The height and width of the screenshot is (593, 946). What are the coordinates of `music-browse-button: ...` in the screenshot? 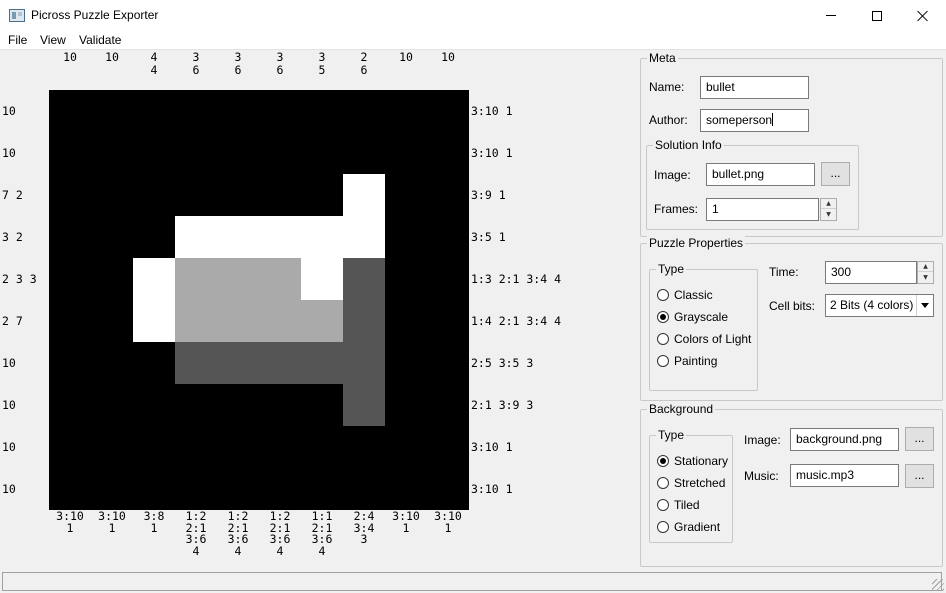 It's located at (919, 476).